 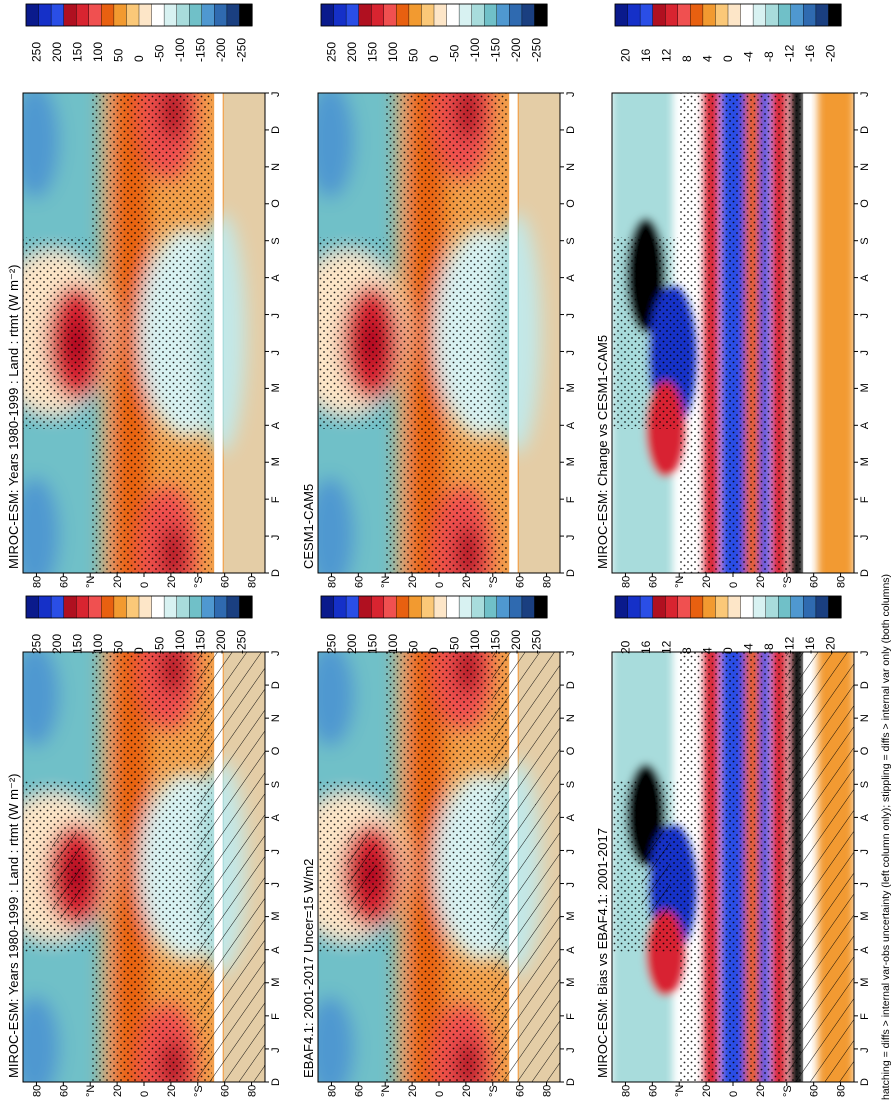 What do you see at coordinates (242, 642) in the screenshot?
I see `colorbar-label: -250` at bounding box center [242, 642].